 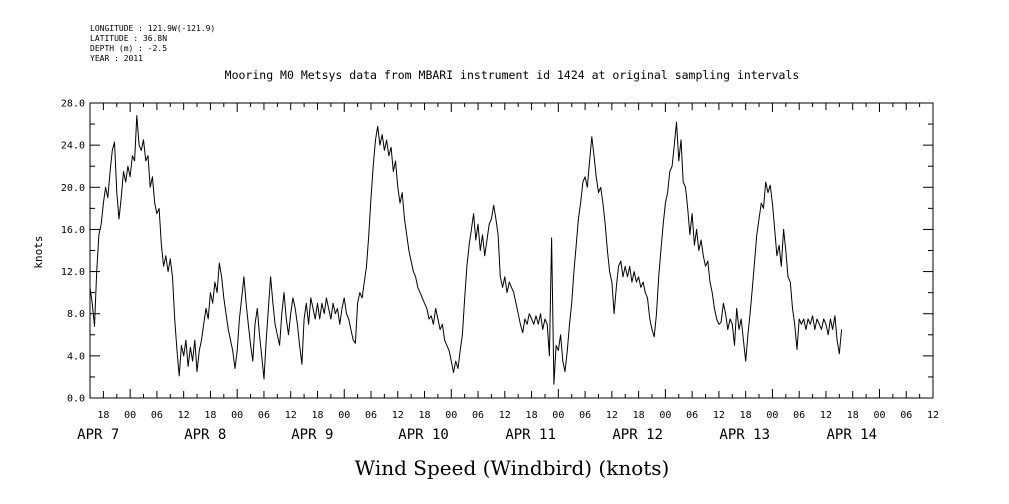 What do you see at coordinates (98, 435) in the screenshot?
I see `date-label: APR 7` at bounding box center [98, 435].